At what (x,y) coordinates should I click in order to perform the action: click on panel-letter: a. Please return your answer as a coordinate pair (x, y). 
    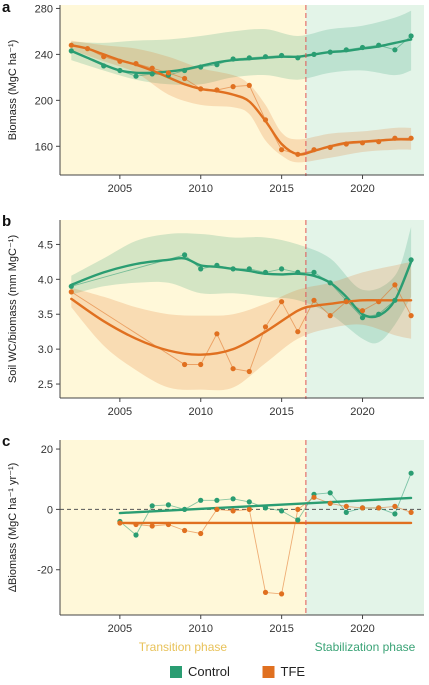
    Looking at the image, I should click on (6, 8).